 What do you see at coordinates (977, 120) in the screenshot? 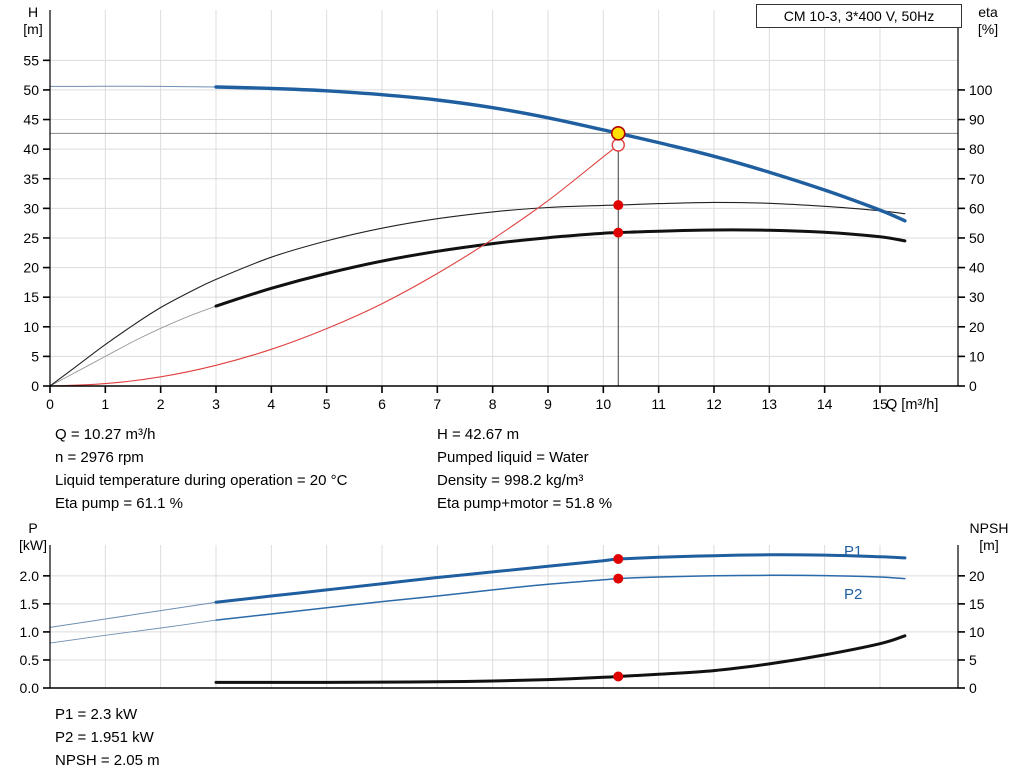
I see `y-right-tick-label: 90` at bounding box center [977, 120].